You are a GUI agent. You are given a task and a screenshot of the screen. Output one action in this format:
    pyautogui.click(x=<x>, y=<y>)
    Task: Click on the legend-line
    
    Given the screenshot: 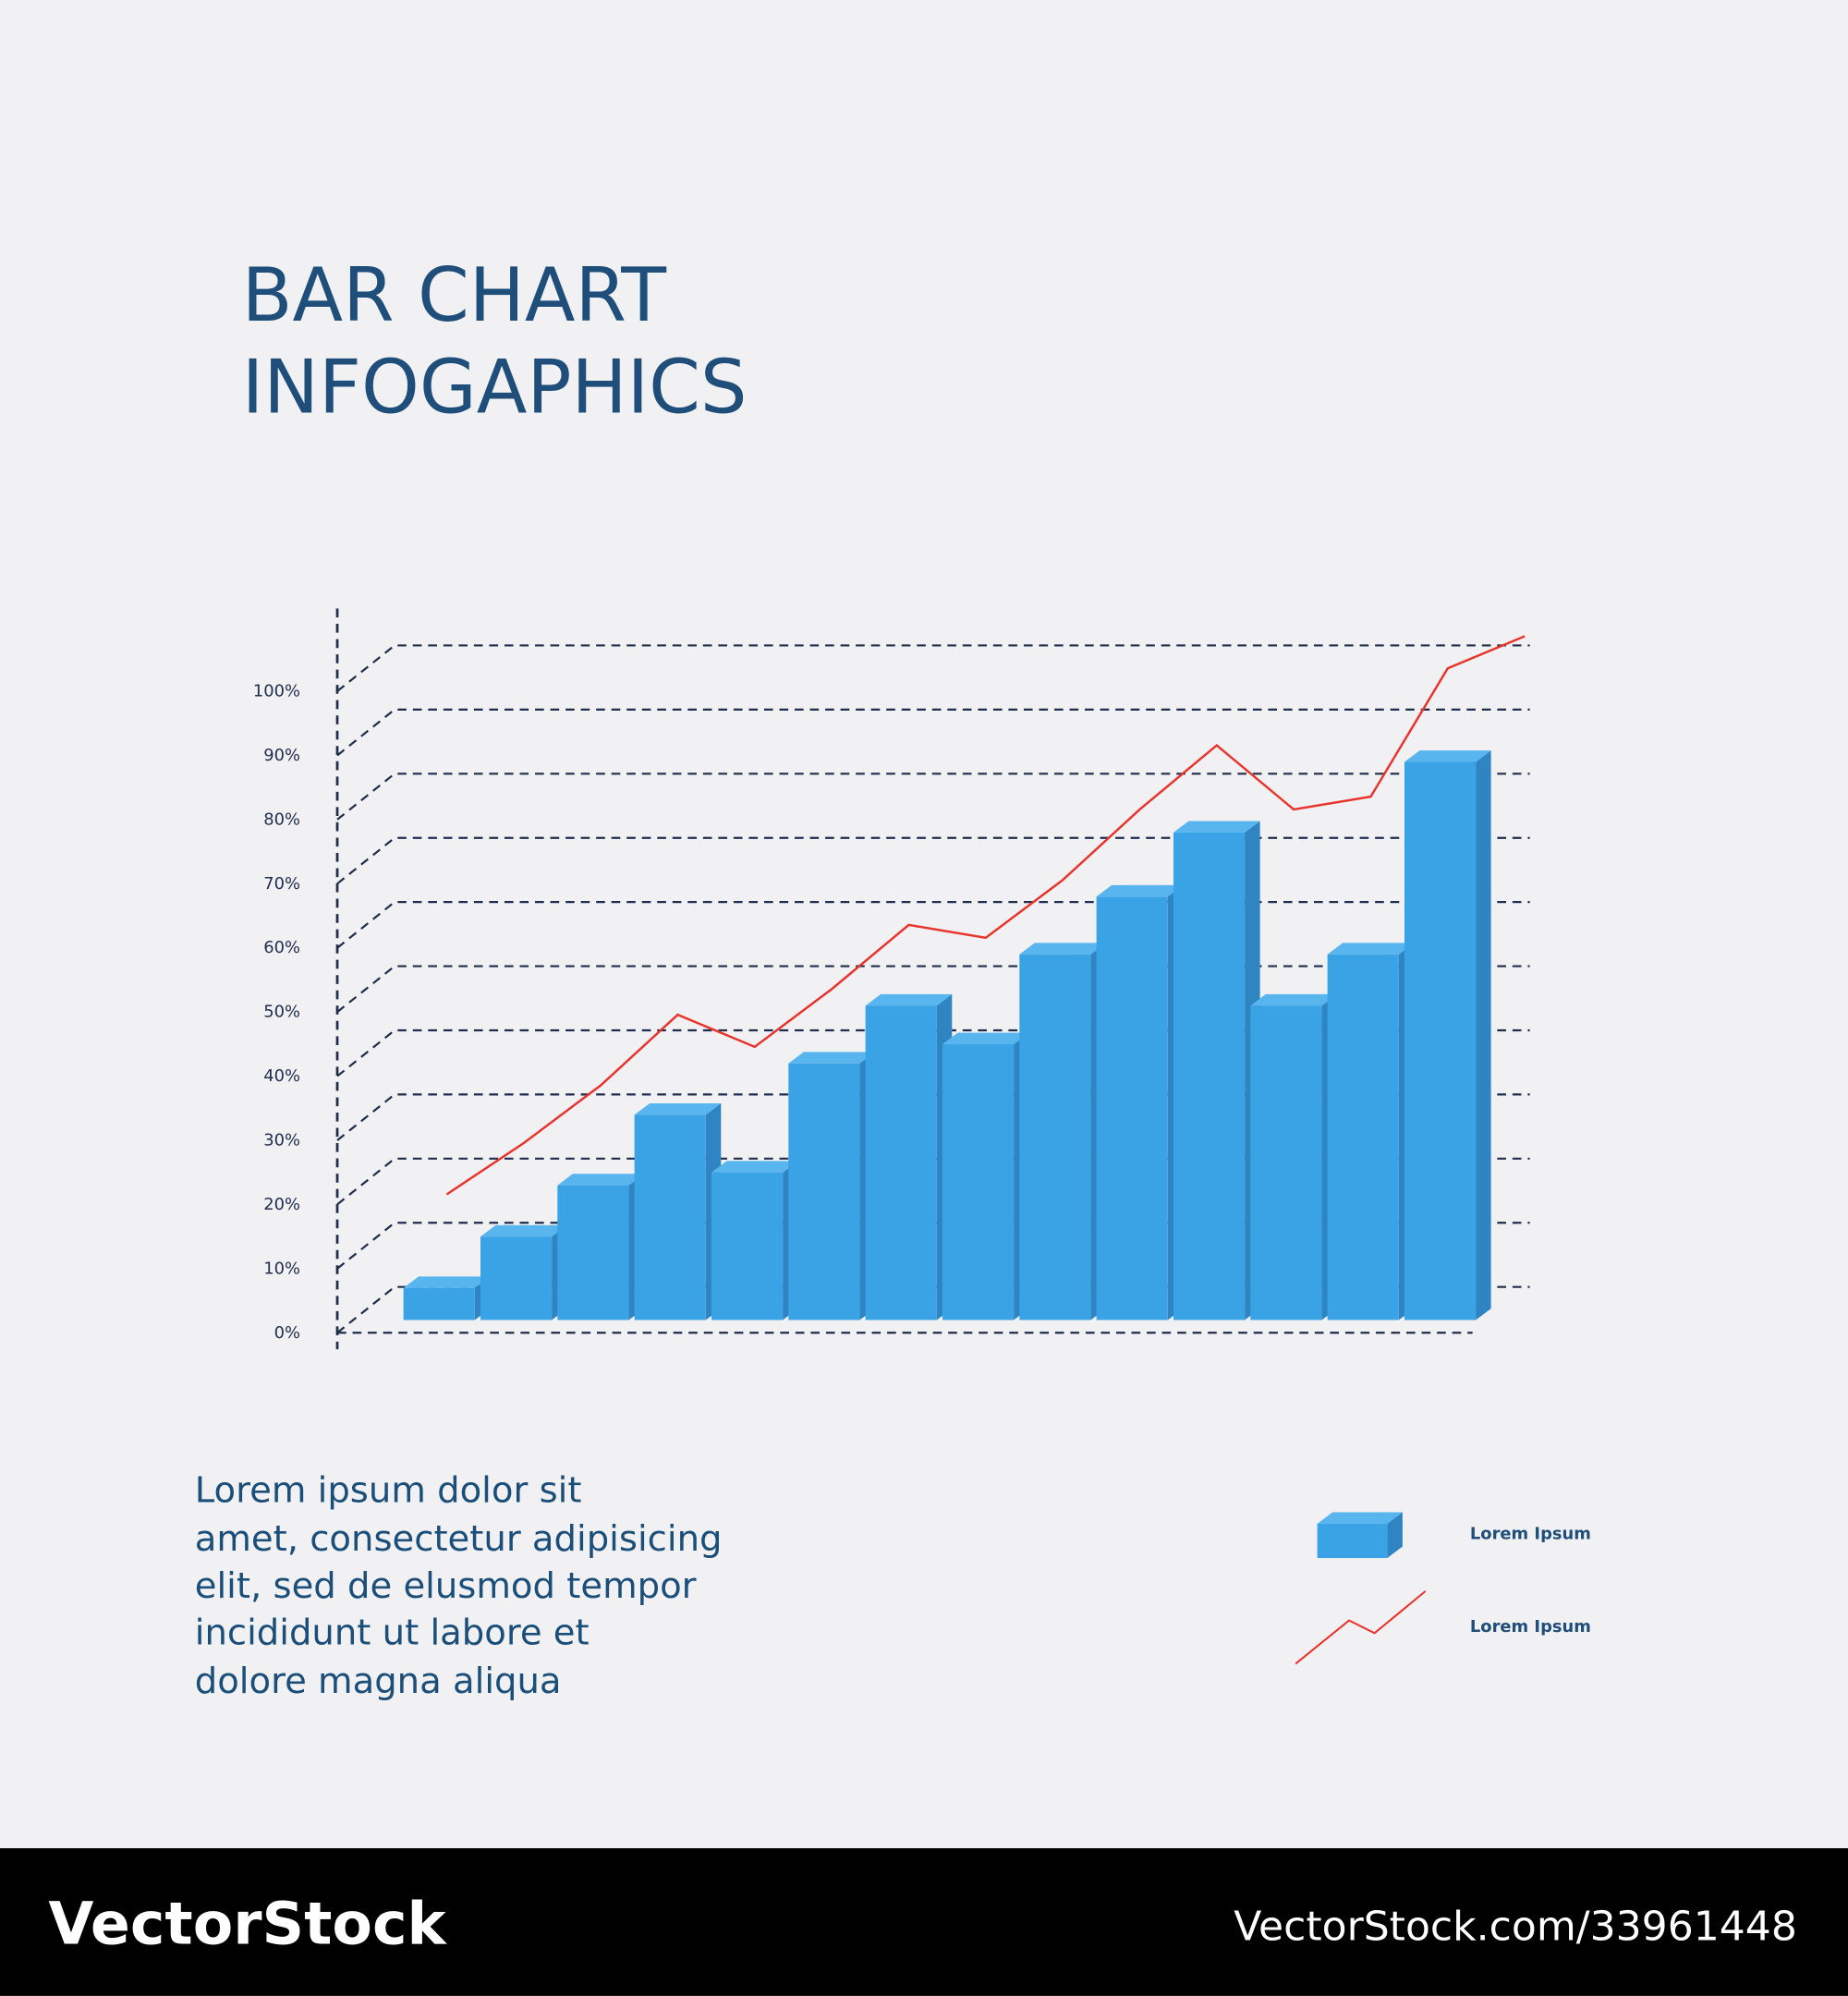 What is the action you would take?
    pyautogui.click(x=1361, y=1627)
    